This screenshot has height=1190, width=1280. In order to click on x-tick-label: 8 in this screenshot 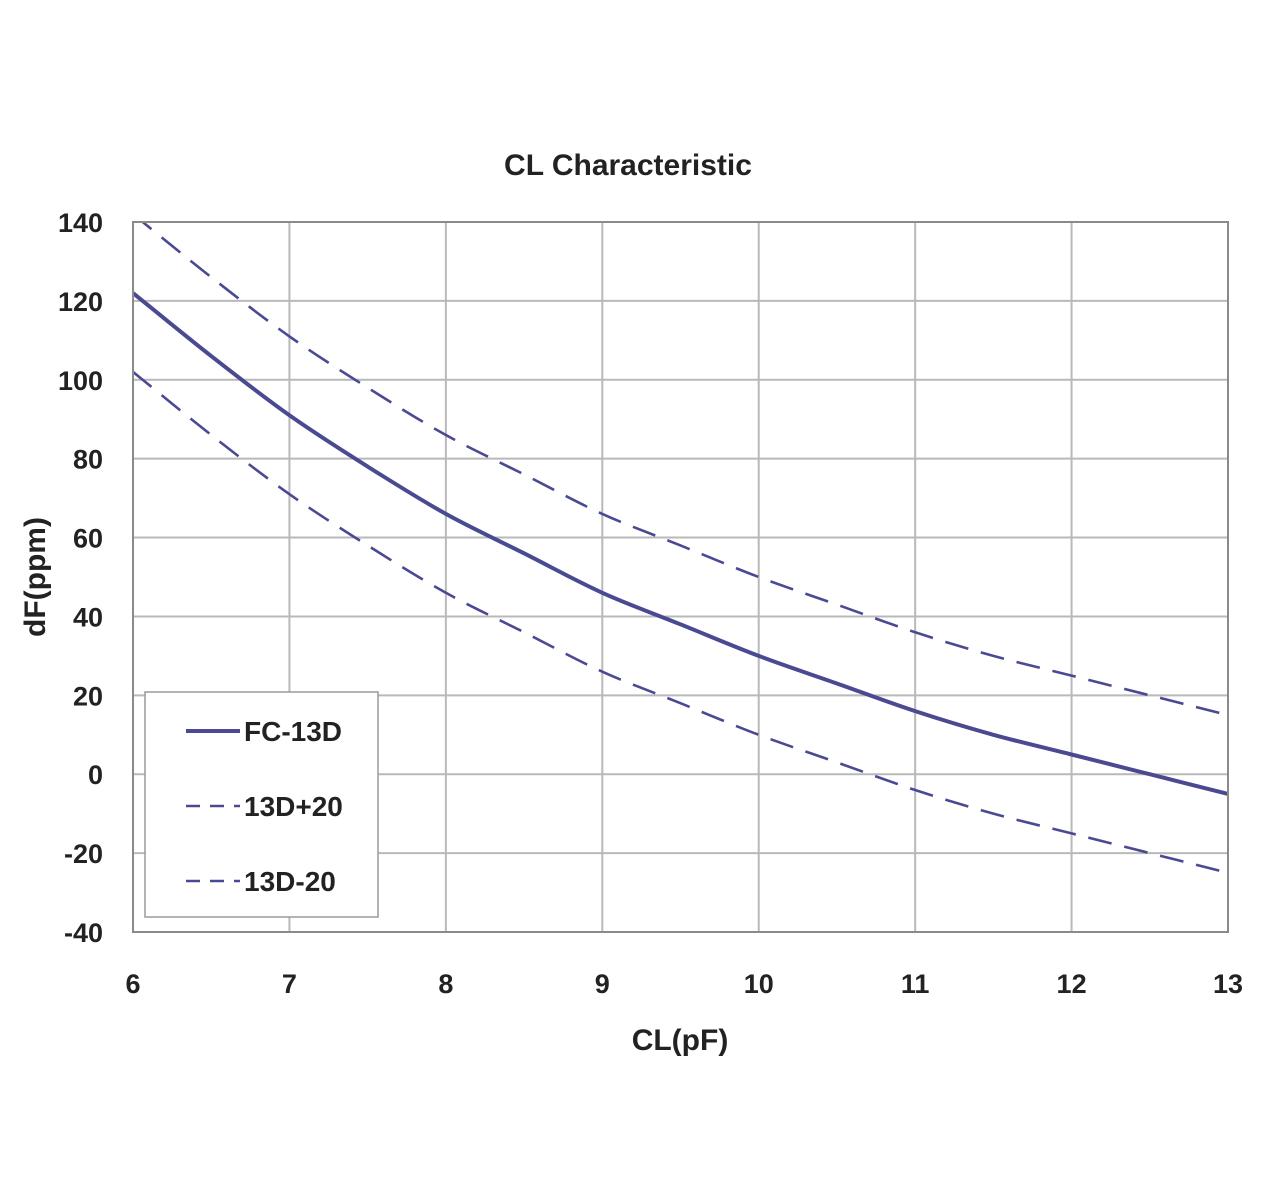, I will do `click(445, 984)`.